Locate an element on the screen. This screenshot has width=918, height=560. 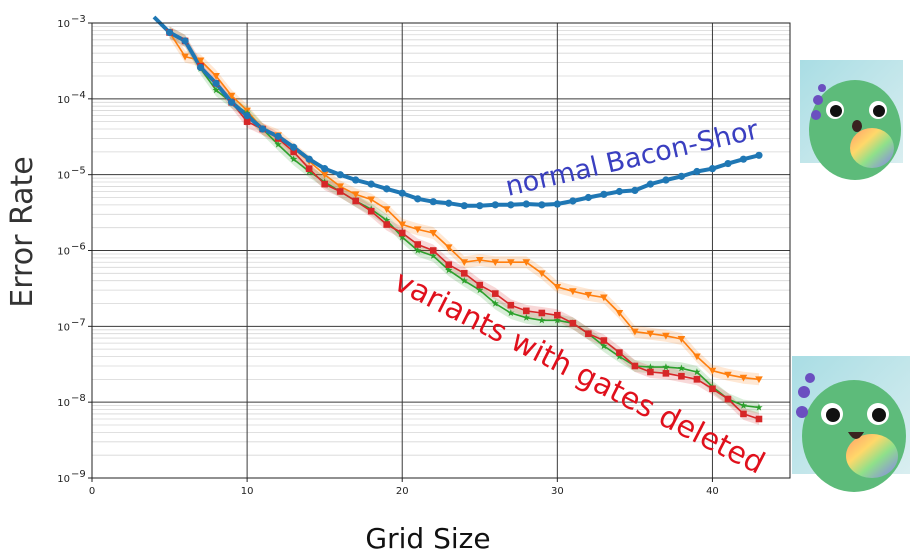
mascot-image-top is located at coordinates (851, 120).